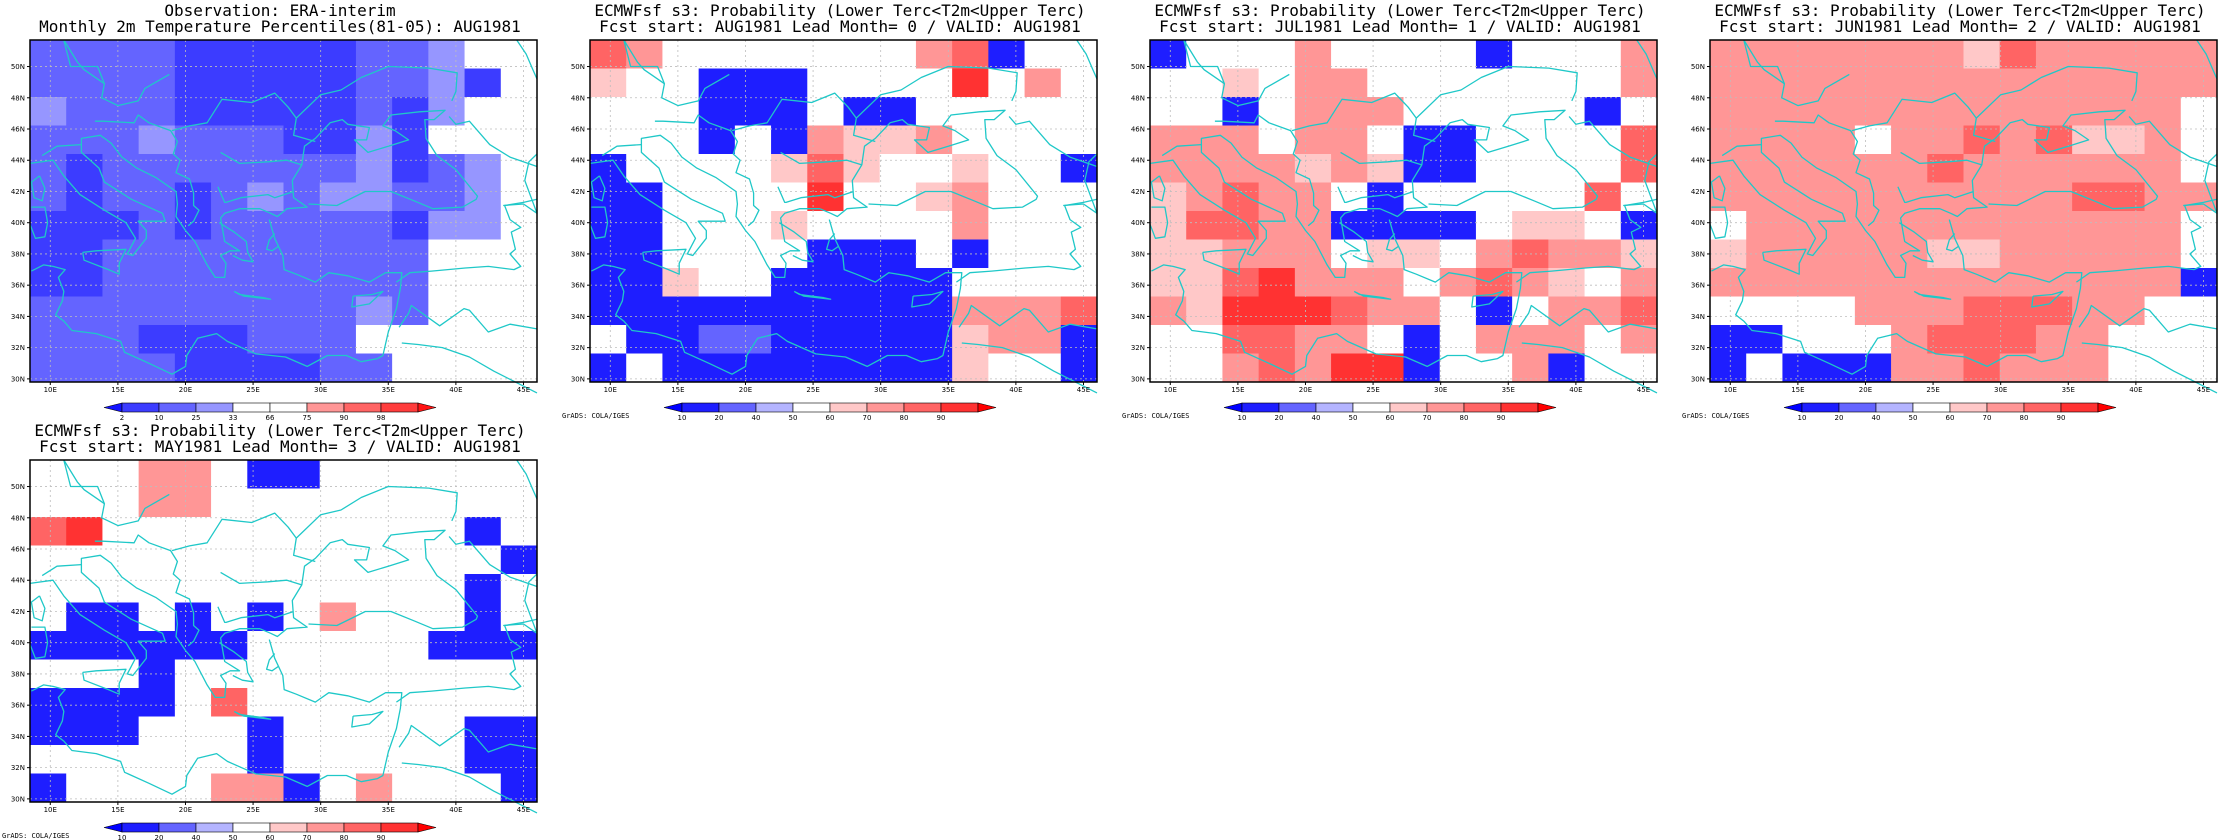 Image resolution: width=2240 pixels, height=840 pixels. I want to click on y-tick-label: 34N, so click(578, 317).